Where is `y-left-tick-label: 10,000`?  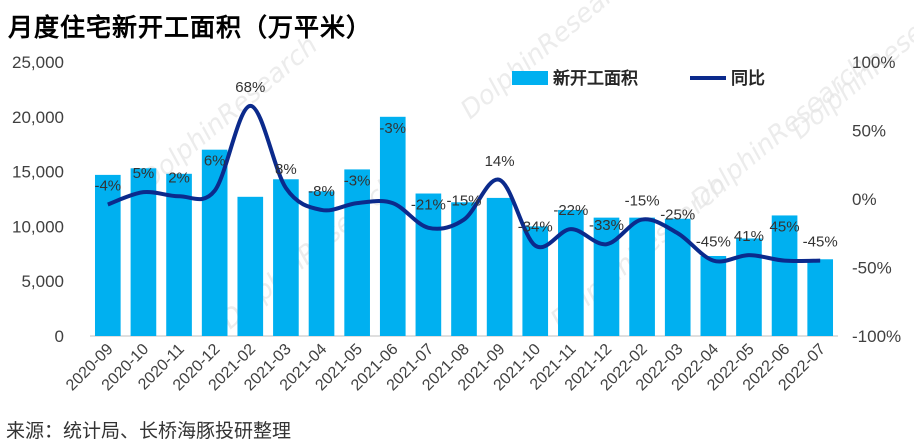
y-left-tick-label: 10,000 is located at coordinates (38, 226).